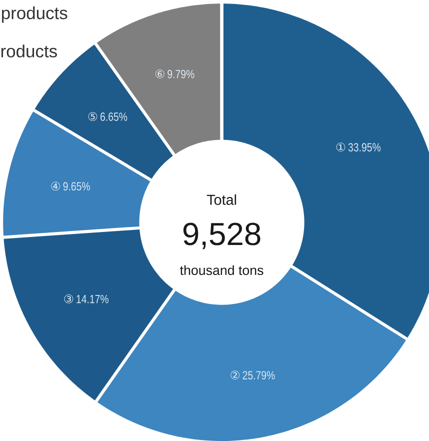  I want to click on data-label: 14.17%, so click(92, 299).